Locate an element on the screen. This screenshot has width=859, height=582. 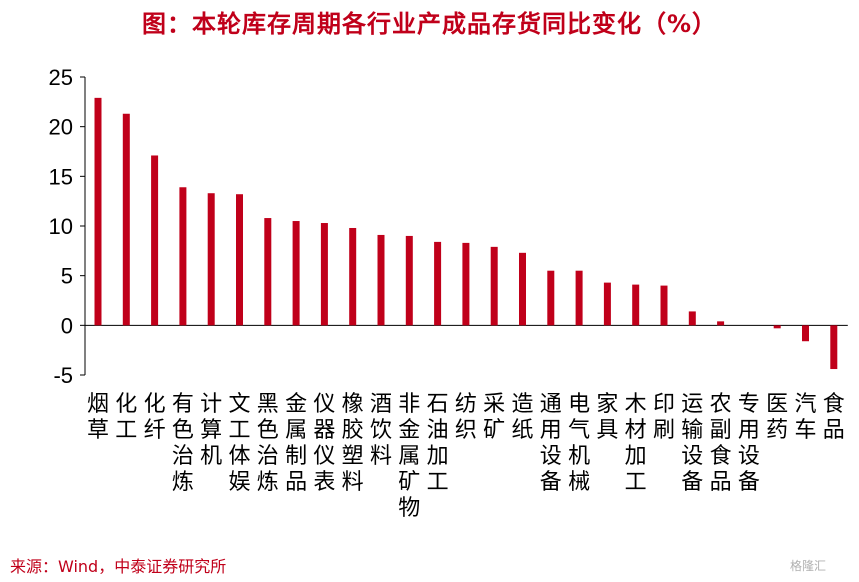
bar-电气机械 is located at coordinates (579, 298).